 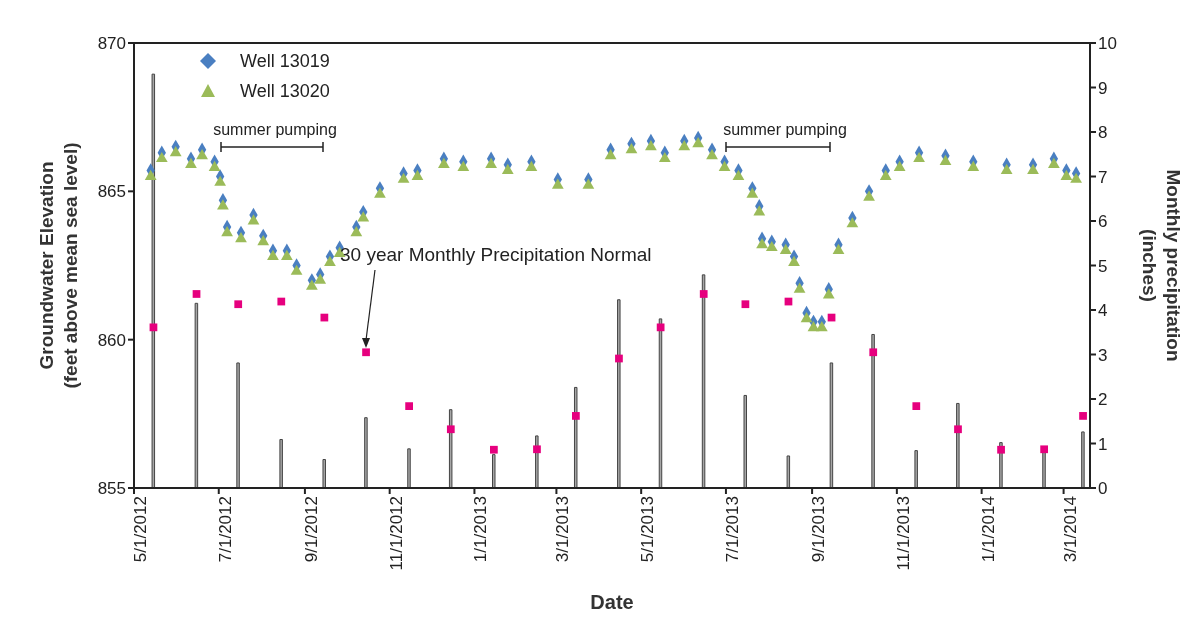 What do you see at coordinates (1161, 265) in the screenshot?
I see `y2-axis-title: Monthly precipitation (inches)` at bounding box center [1161, 265].